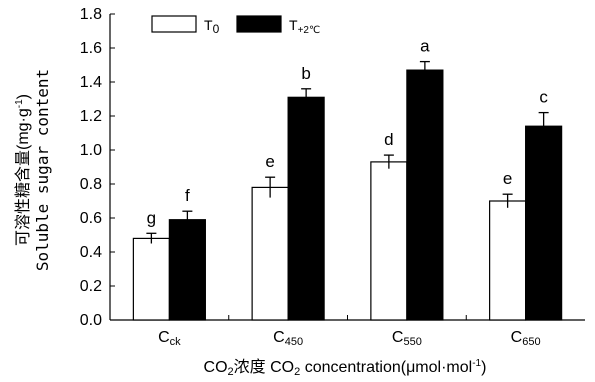  Describe the element at coordinates (42, 170) in the screenshot. I see `y-axis-title-en: Soluble sugar content` at that location.